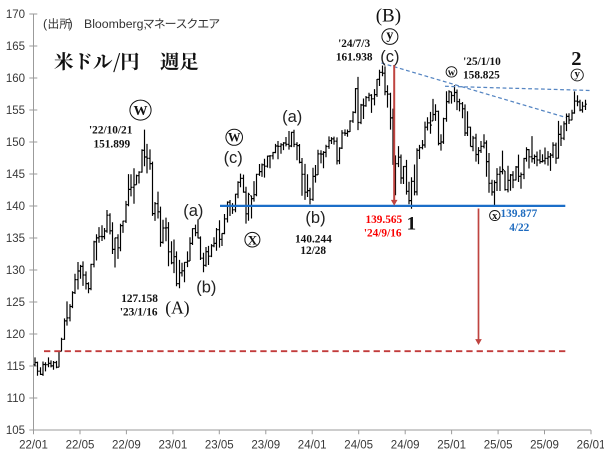  Describe the element at coordinates (16, 399) in the screenshot. I see `svg-text: 110` at that location.